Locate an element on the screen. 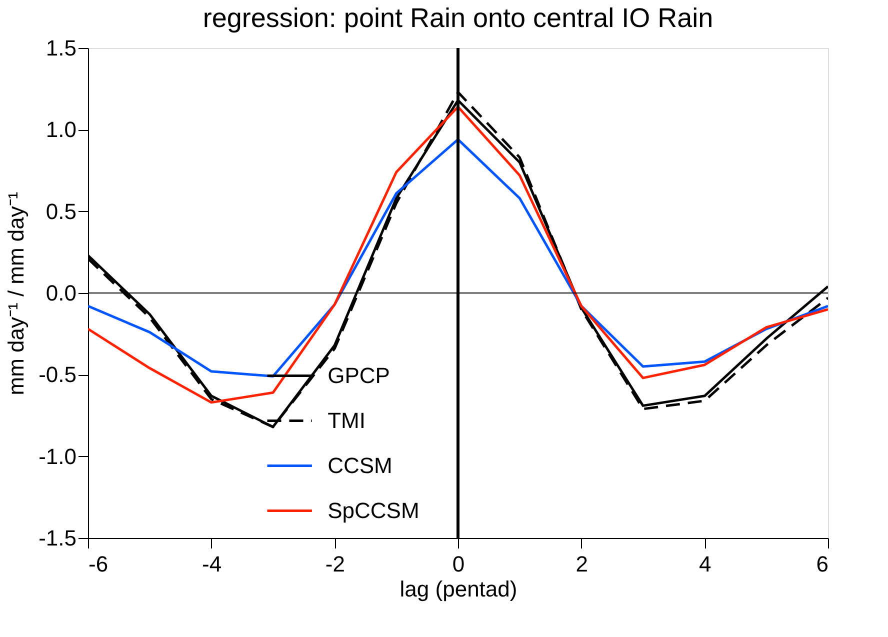 This screenshot has height=637, width=888. legend-label: SpCCSM is located at coordinates (374, 510).